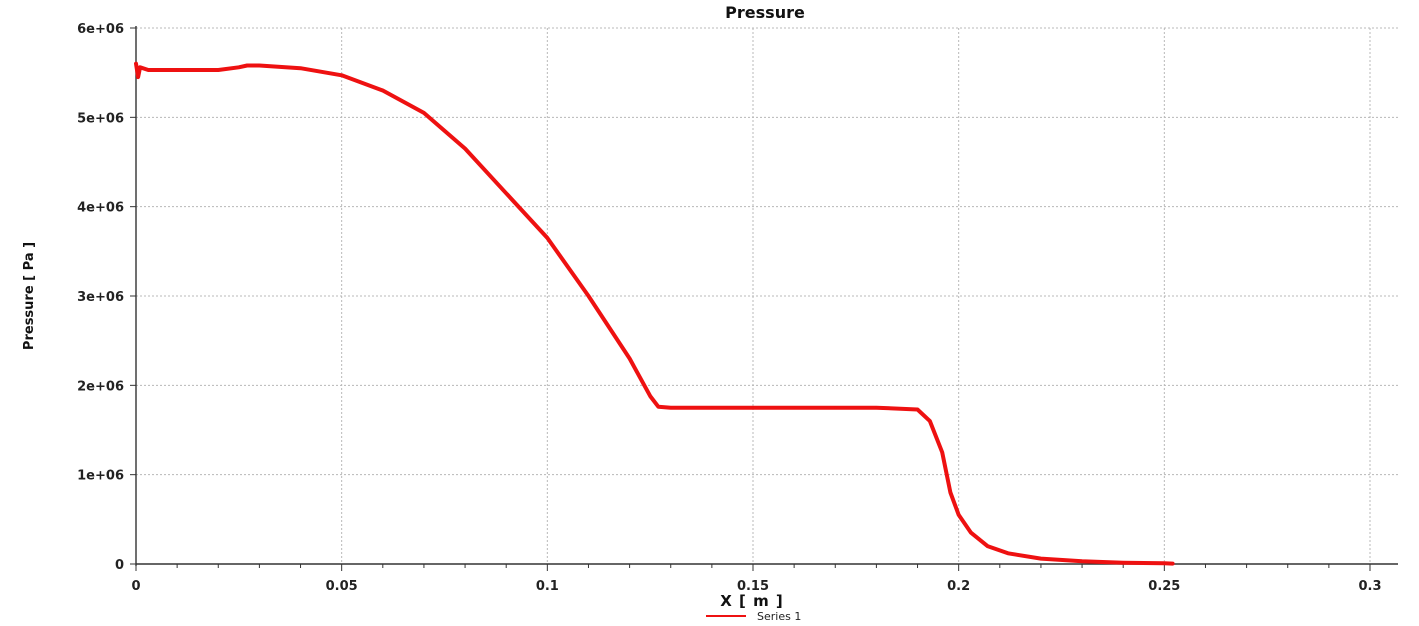  Describe the element at coordinates (119, 565) in the screenshot. I see `y-tick-label: 0` at that location.